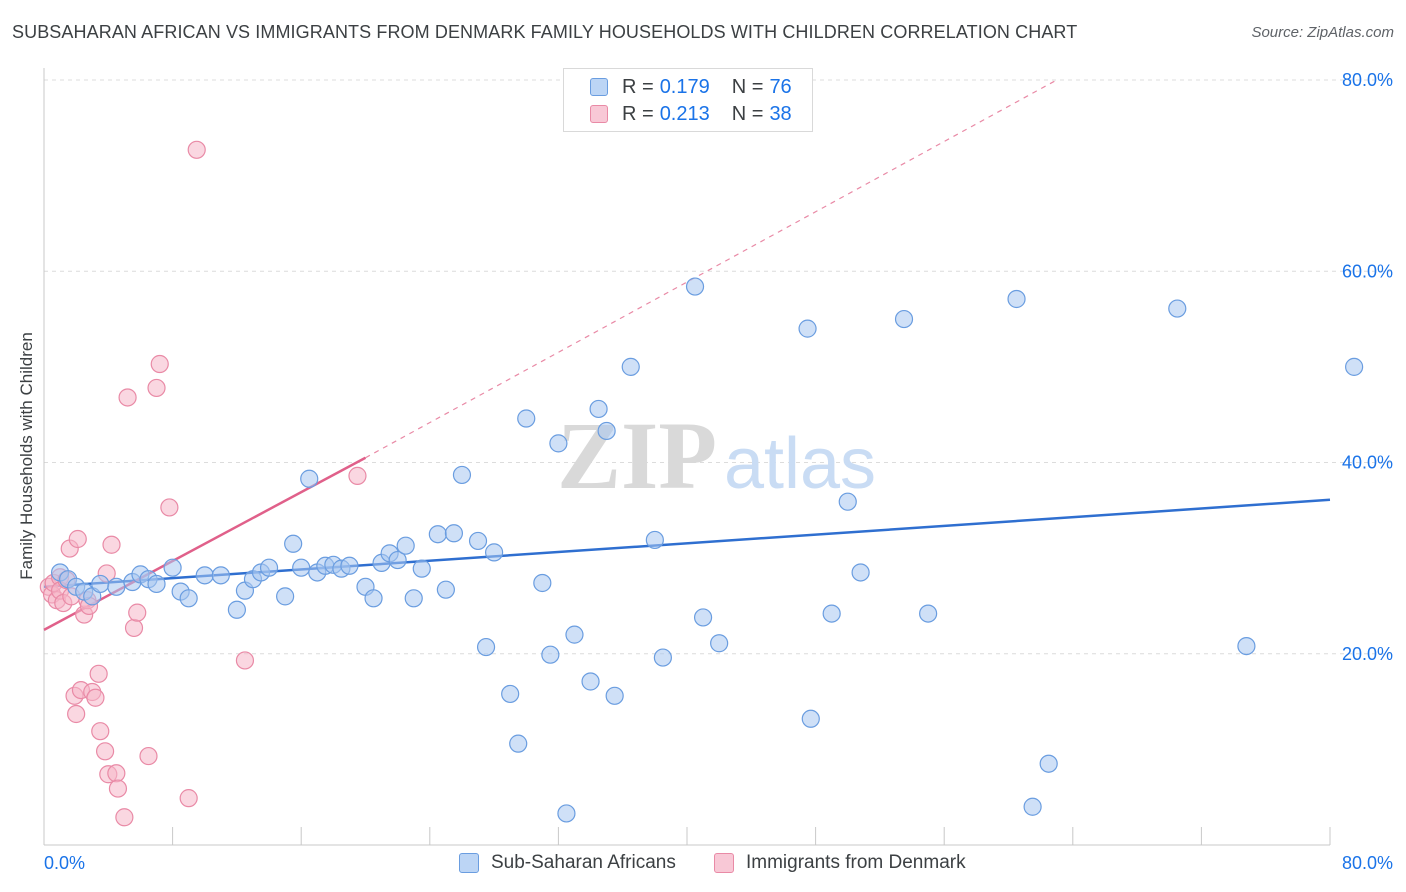 The width and height of the screenshot is (1406, 892). I want to click on stats-legend-row-blue: R = 0.179 N = 76, so click(691, 87).